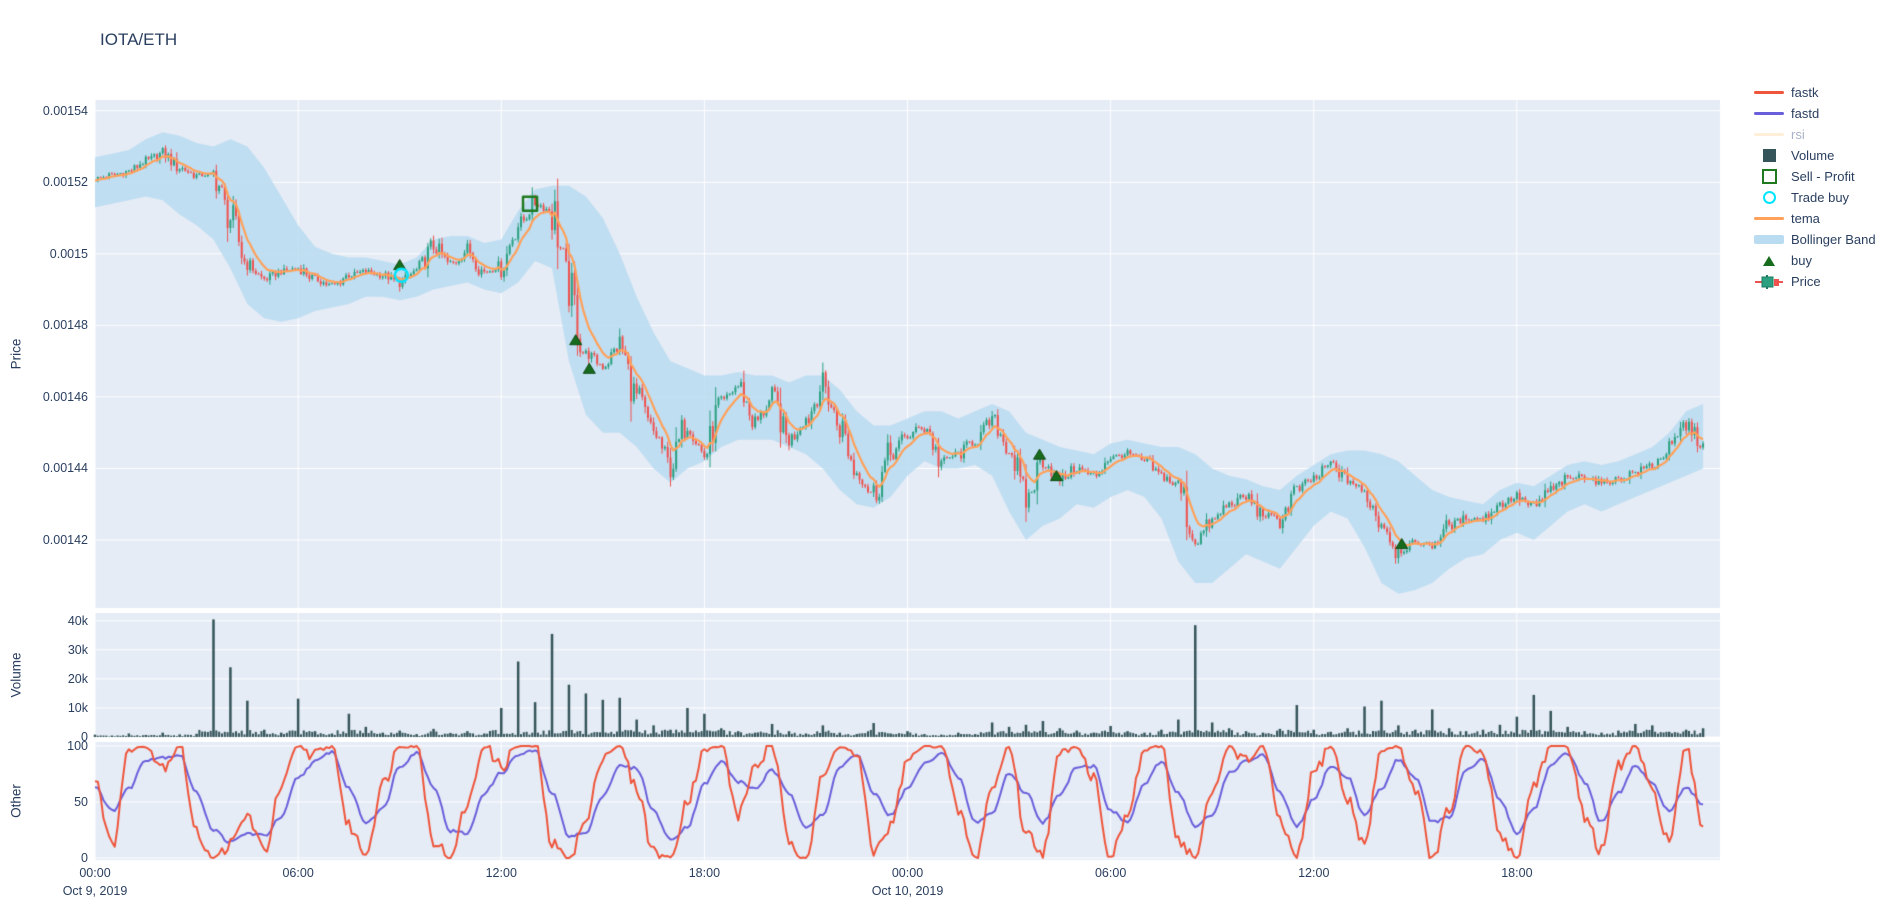 The image size is (1888, 909). What do you see at coordinates (65, 110) in the screenshot?
I see `price-tick-label: 0.00154` at bounding box center [65, 110].